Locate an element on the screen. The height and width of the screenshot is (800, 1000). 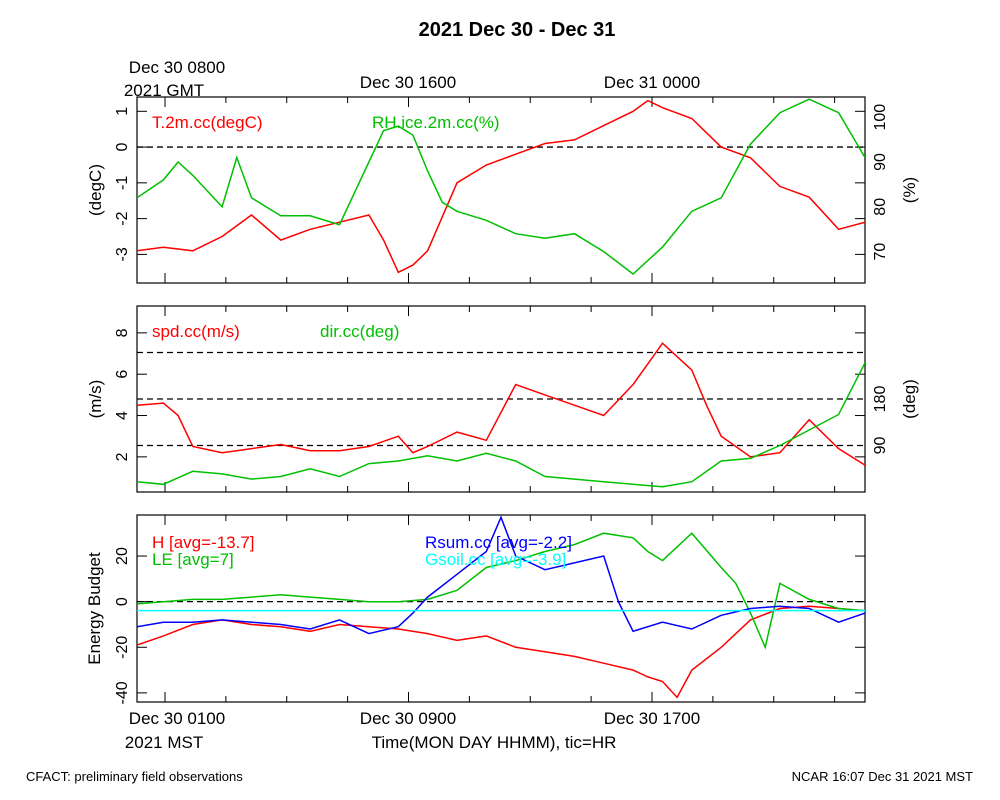
top-axis-tick-label: Dec 30 0800 is located at coordinates (177, 67).